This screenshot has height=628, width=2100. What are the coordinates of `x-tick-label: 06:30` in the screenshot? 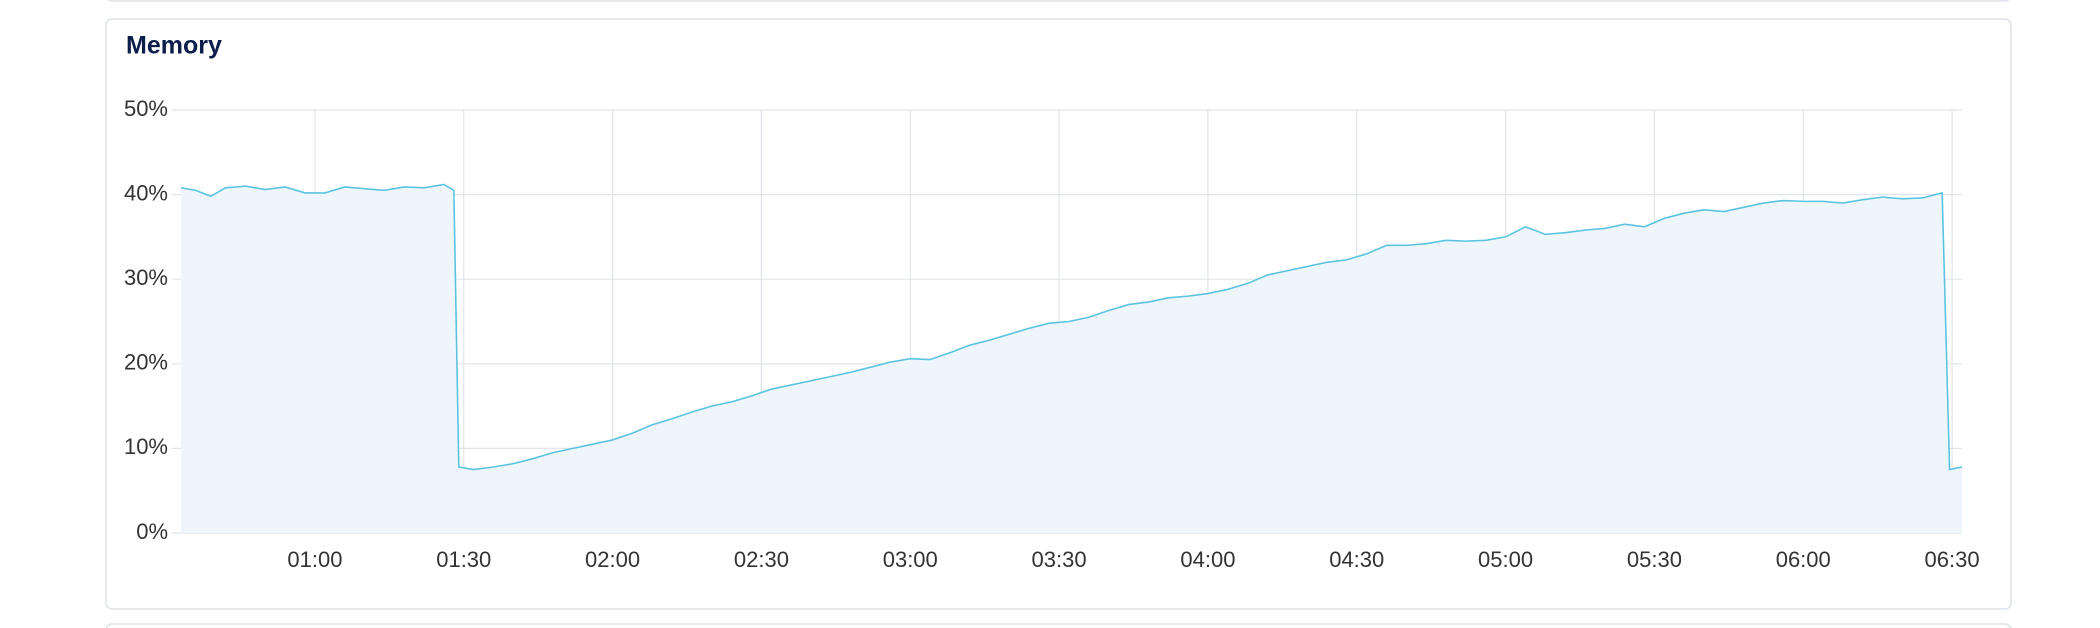 It's located at (1952, 559).